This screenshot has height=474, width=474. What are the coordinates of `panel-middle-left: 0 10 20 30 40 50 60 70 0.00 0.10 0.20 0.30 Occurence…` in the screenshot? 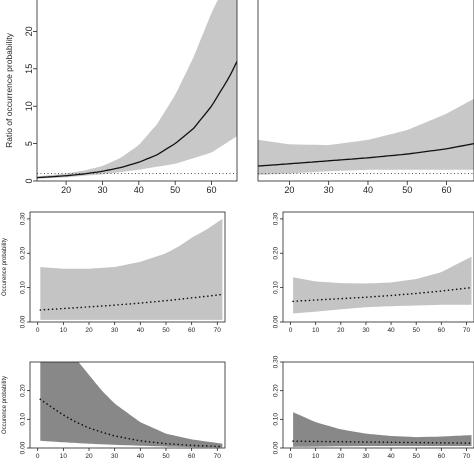 It's located at (114, 272).